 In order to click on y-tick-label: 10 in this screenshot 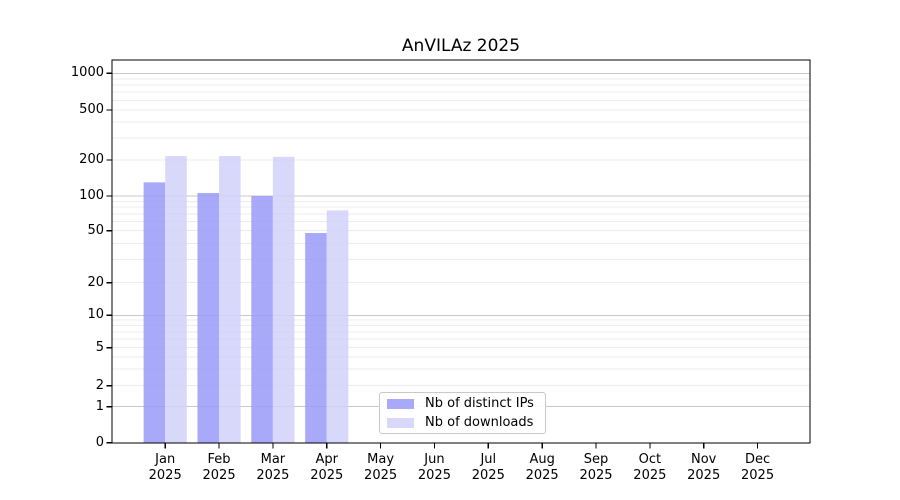, I will do `click(95, 315)`.